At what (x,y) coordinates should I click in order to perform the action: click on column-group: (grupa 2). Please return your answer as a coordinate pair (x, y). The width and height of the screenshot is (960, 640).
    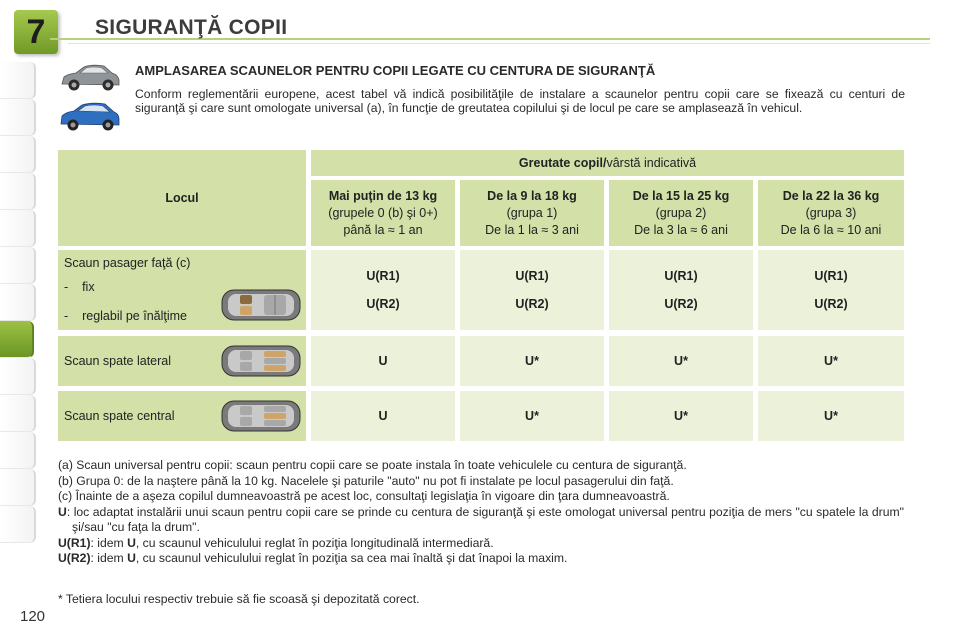
    Looking at the image, I should click on (681, 212).